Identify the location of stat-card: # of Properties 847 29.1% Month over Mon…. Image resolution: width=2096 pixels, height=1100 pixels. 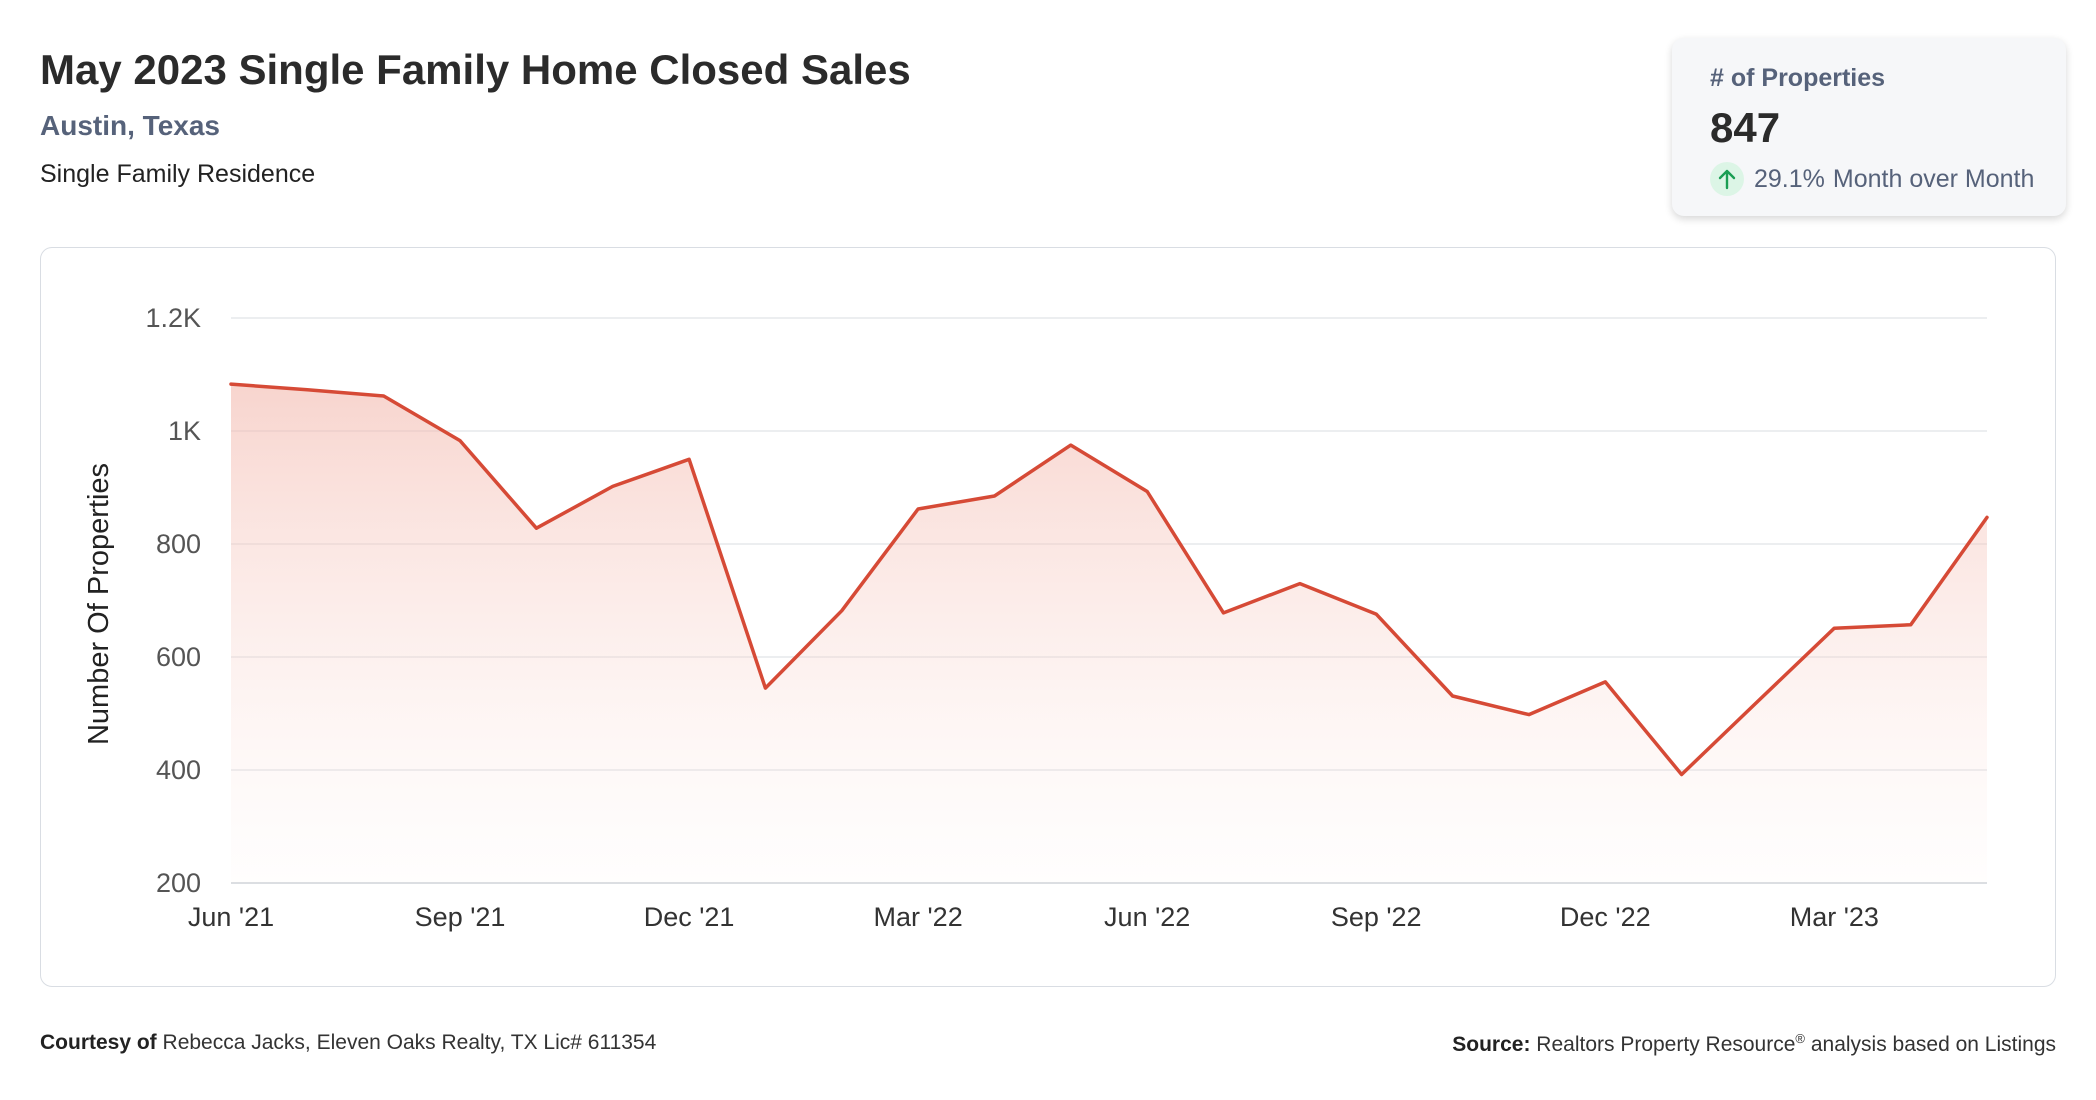
(1869, 127).